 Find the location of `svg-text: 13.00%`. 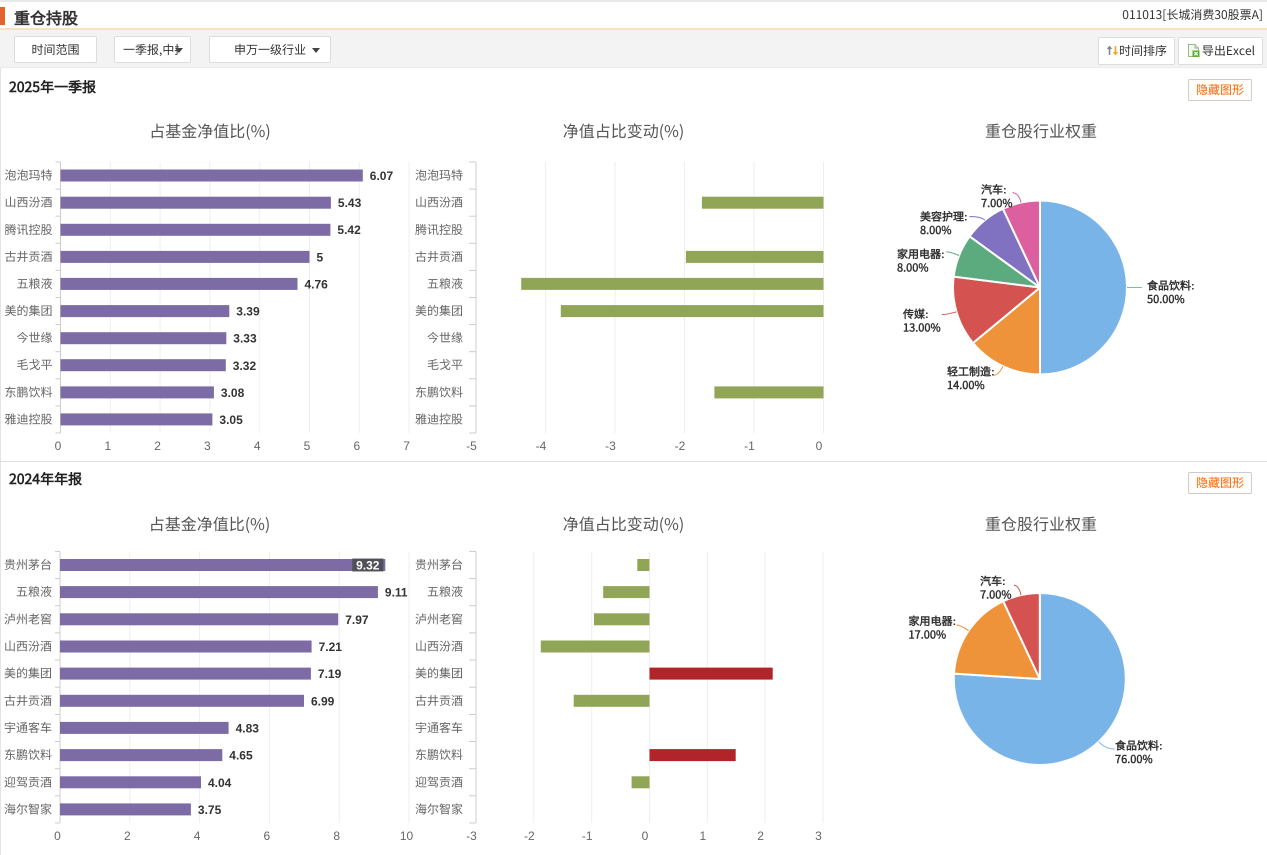

svg-text: 13.00% is located at coordinates (922, 328).